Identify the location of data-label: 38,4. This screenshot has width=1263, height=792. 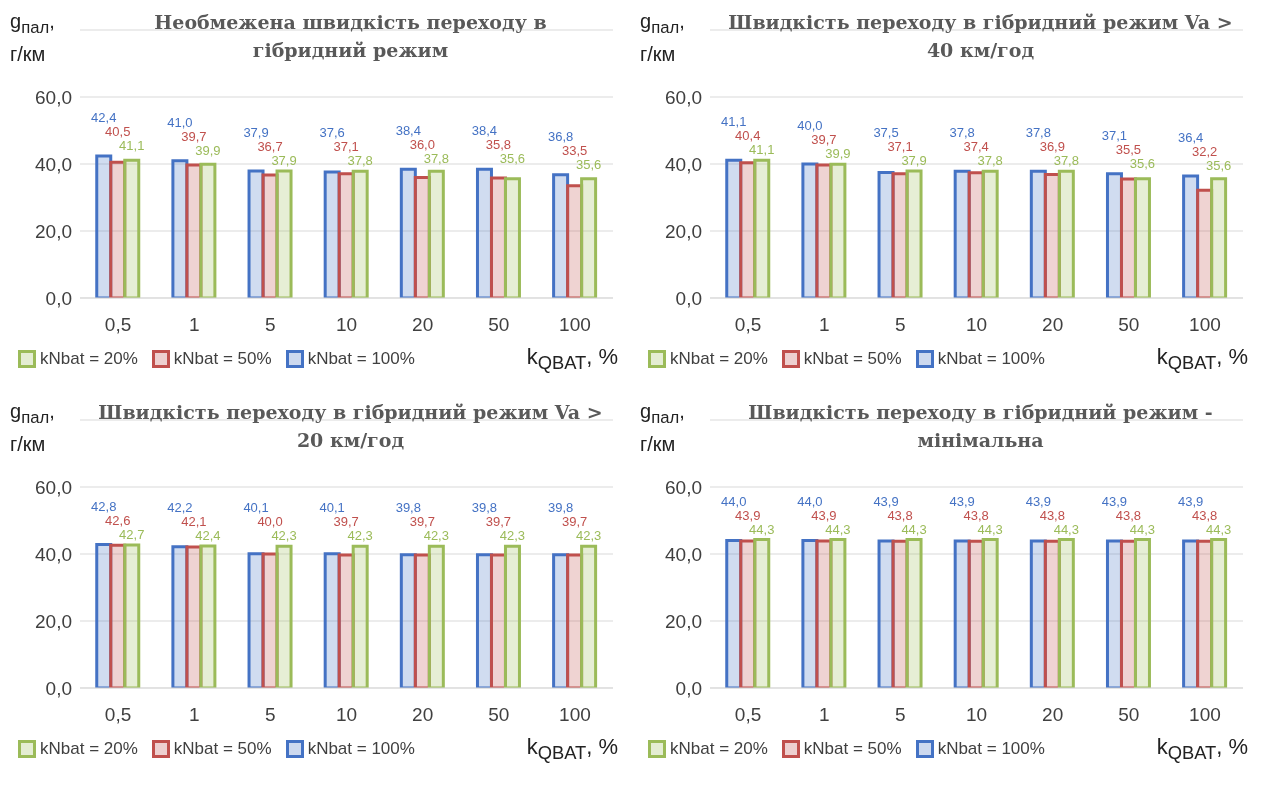
(408, 131).